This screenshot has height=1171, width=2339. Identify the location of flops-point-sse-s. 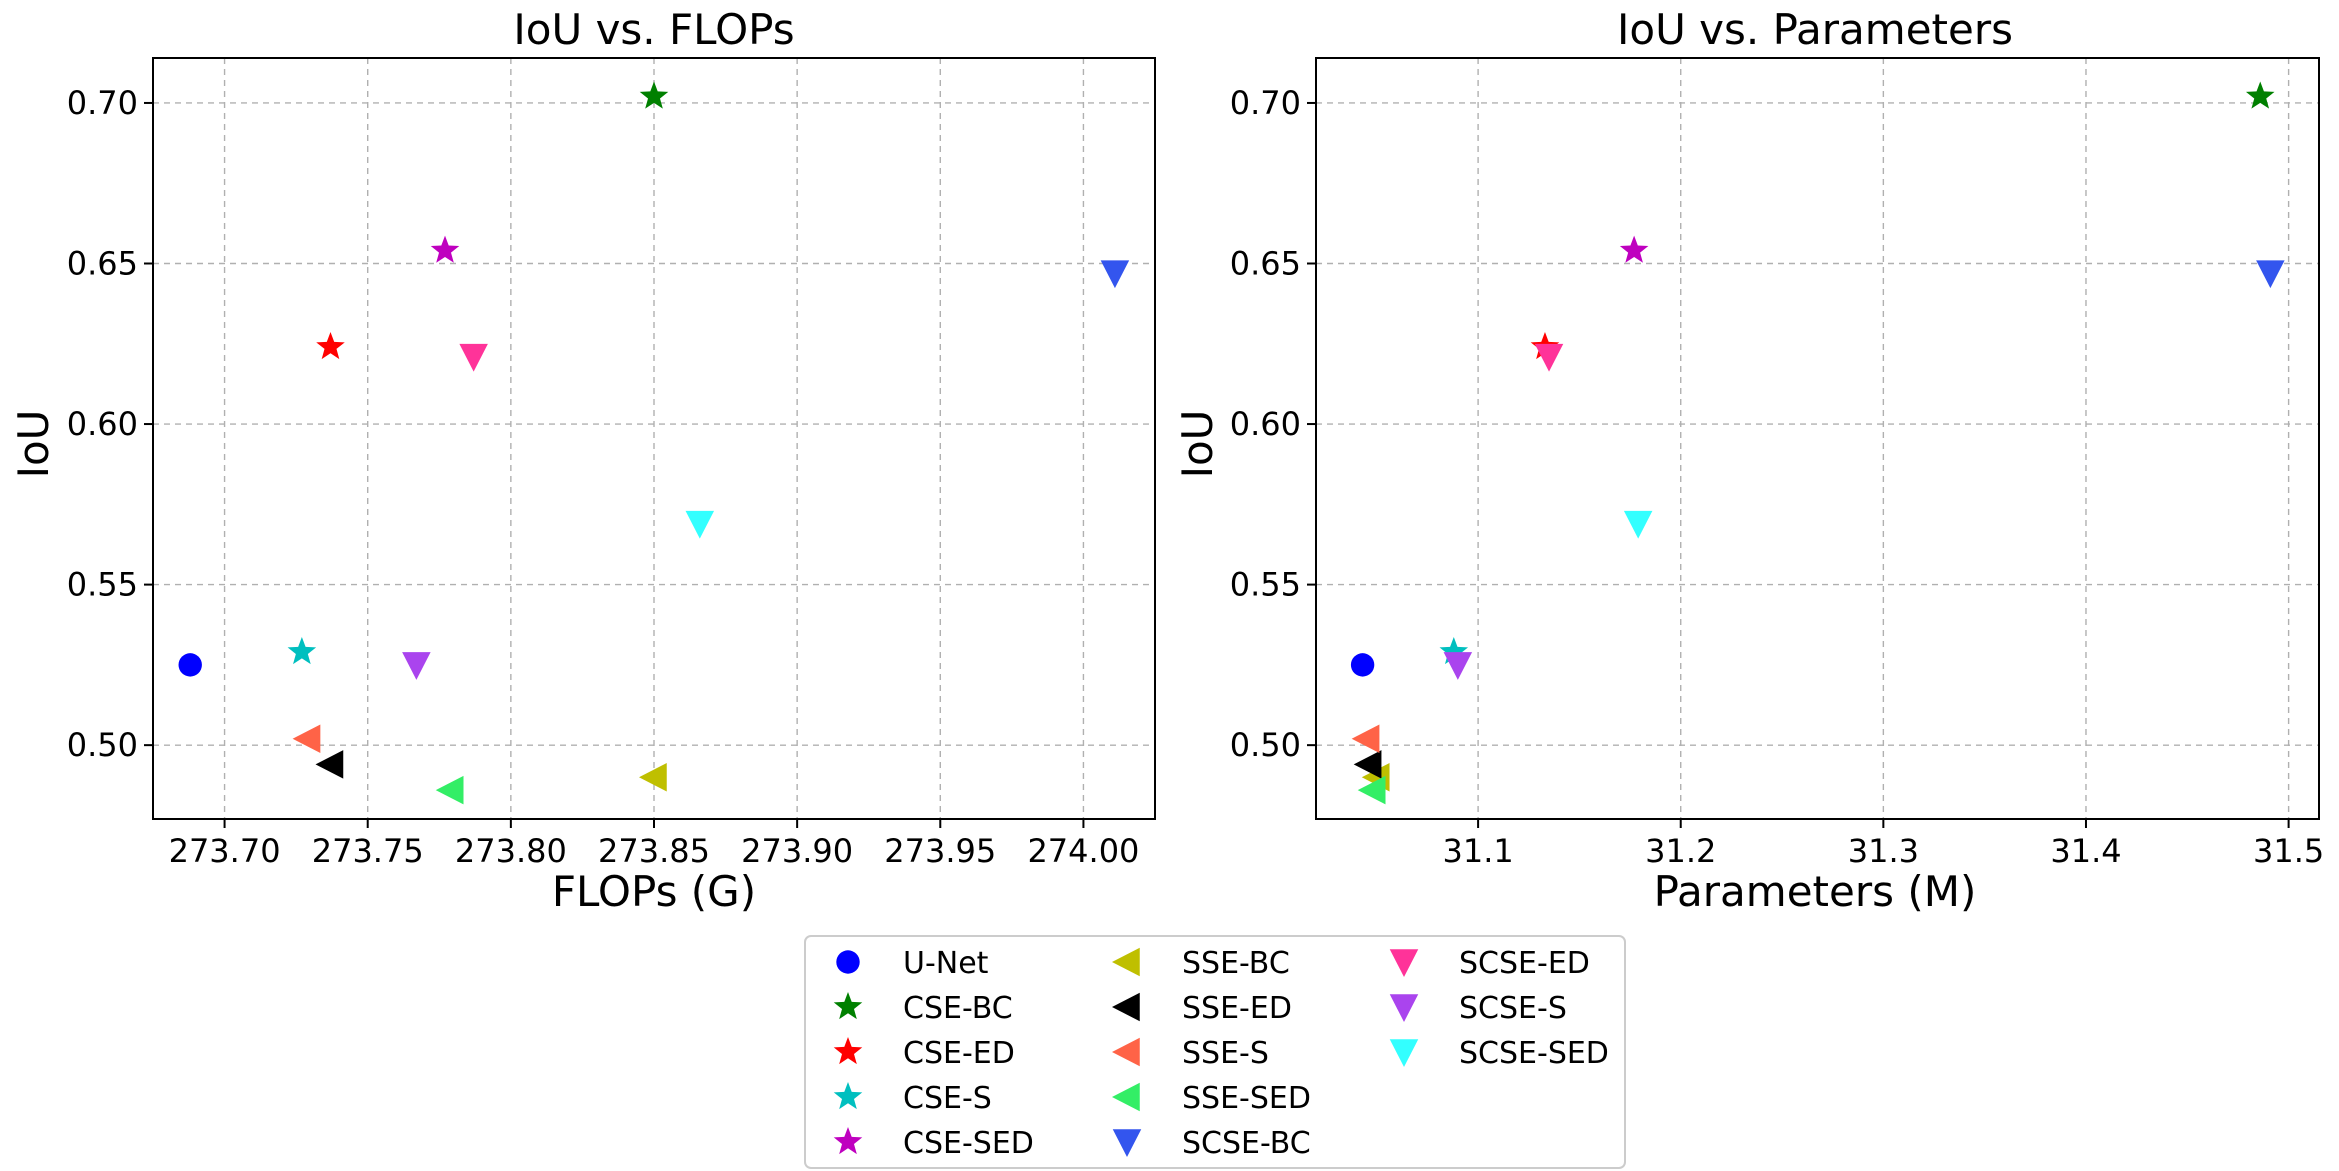
(306, 738).